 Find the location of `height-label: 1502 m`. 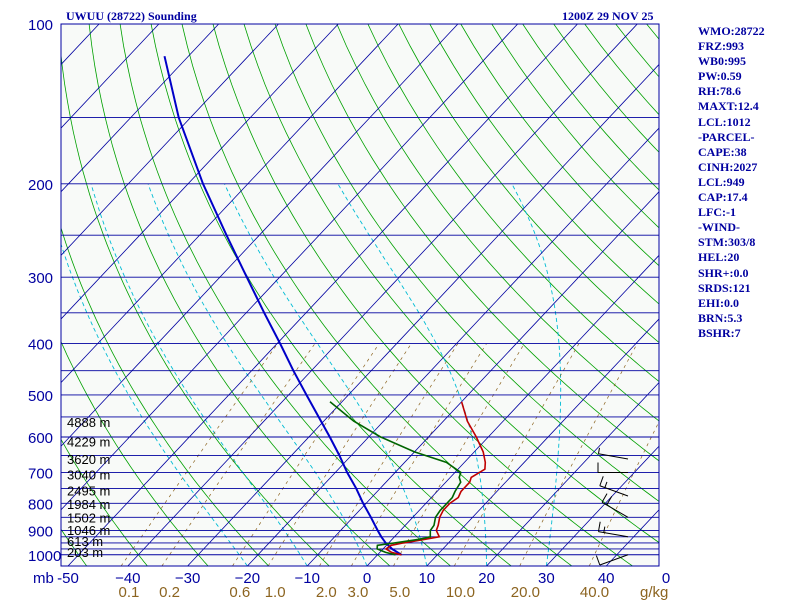

height-label: 1502 m is located at coordinates (88, 517).